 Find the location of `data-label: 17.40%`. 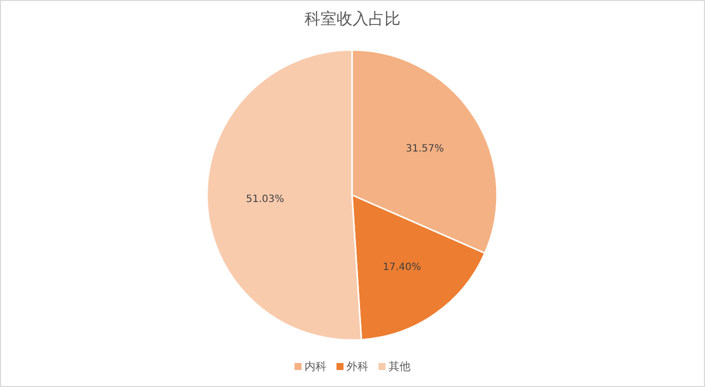

data-label: 17.40% is located at coordinates (402, 268).